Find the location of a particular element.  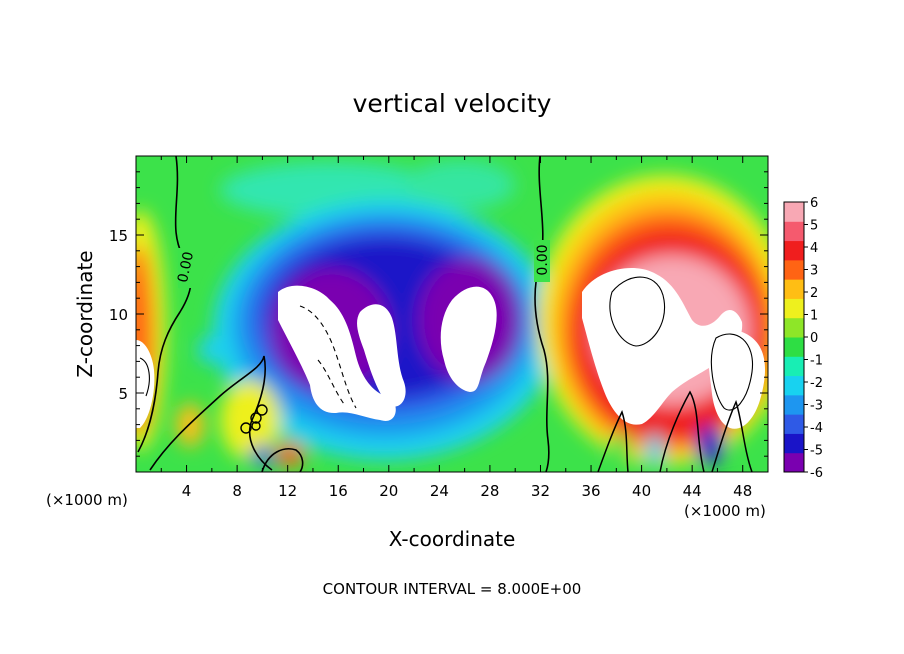

x-tick-label: 48 is located at coordinates (742, 491).